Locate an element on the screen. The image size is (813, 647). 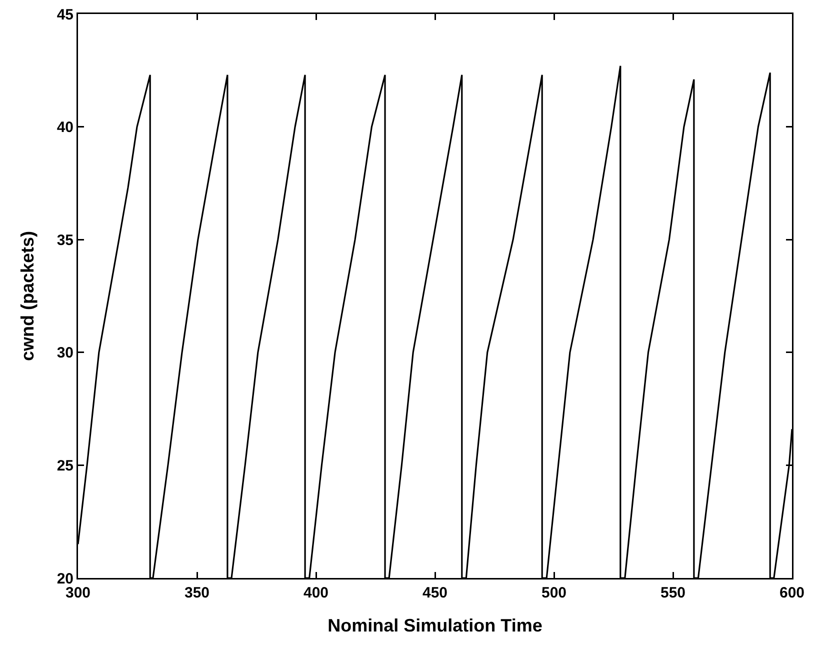
x-tick-label: 350 is located at coordinates (197, 593).